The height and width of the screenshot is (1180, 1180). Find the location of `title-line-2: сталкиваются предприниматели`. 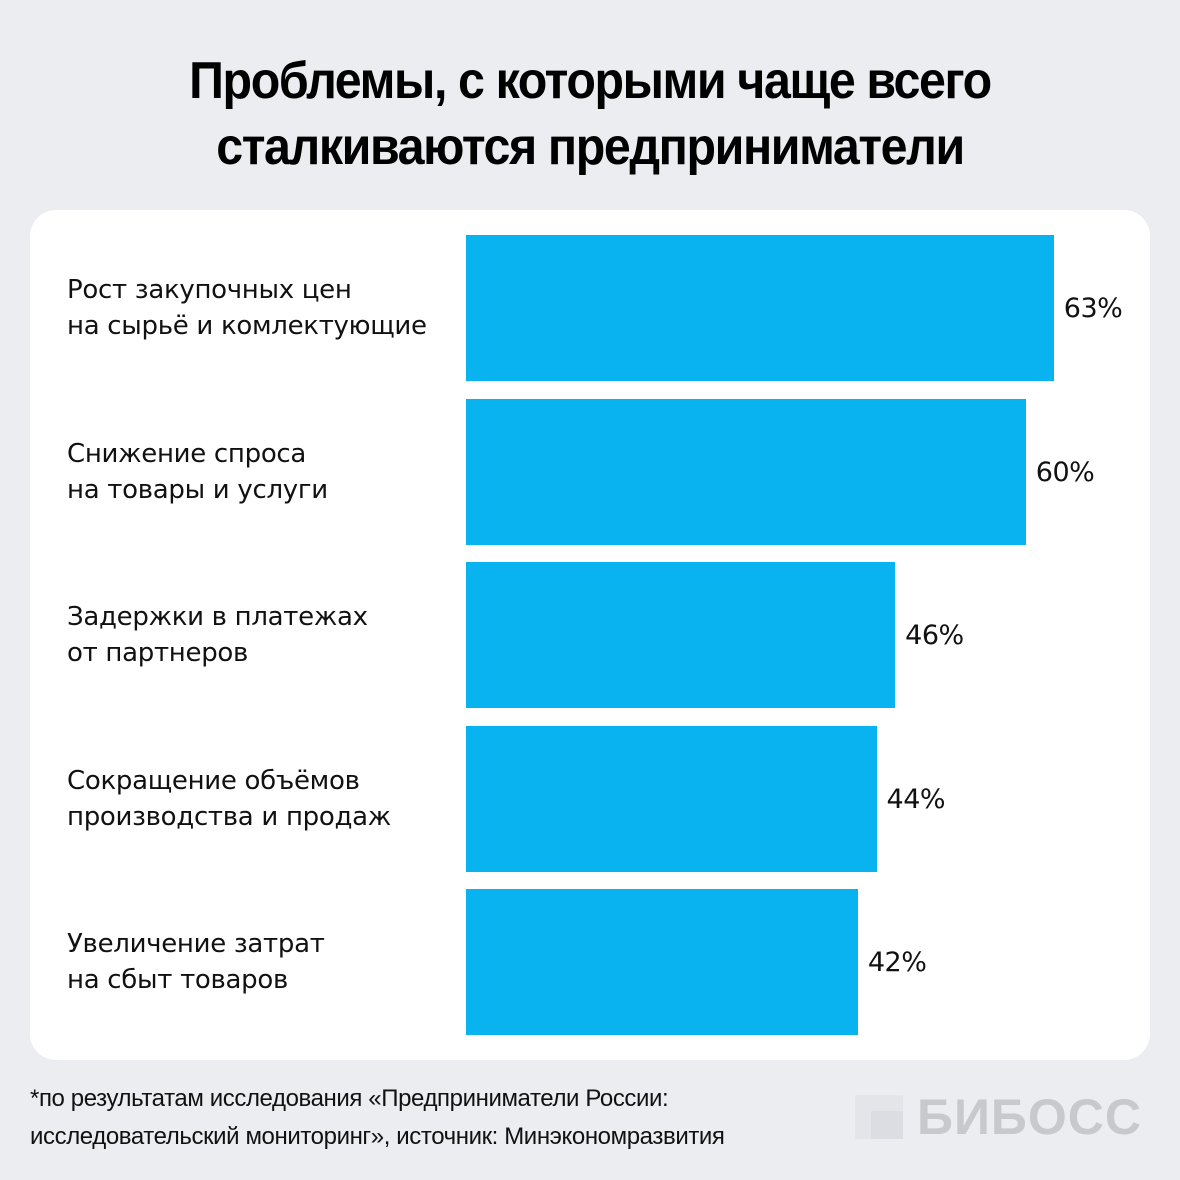

title-line-2: сталкиваются предприниматели is located at coordinates (590, 147).